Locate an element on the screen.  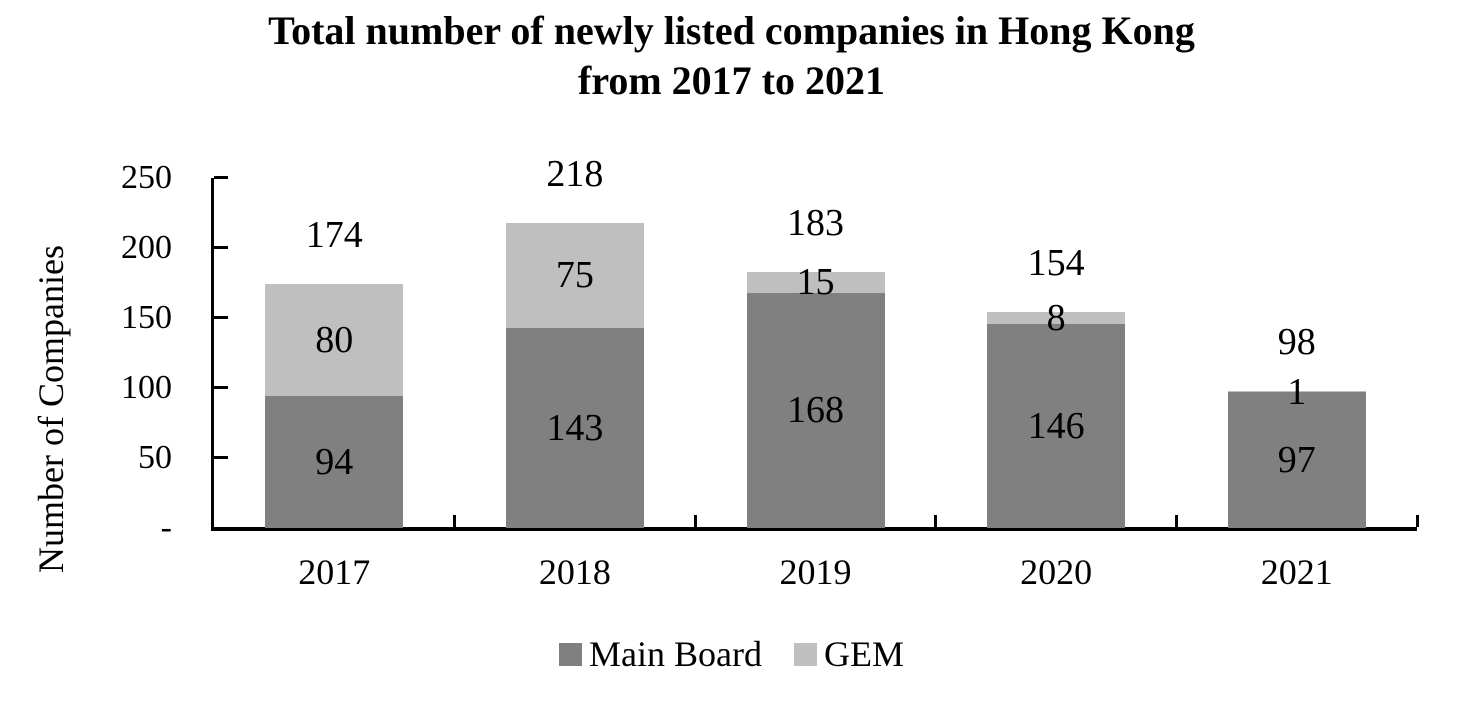
y-tick-label-200: 200 is located at coordinates (146, 247).